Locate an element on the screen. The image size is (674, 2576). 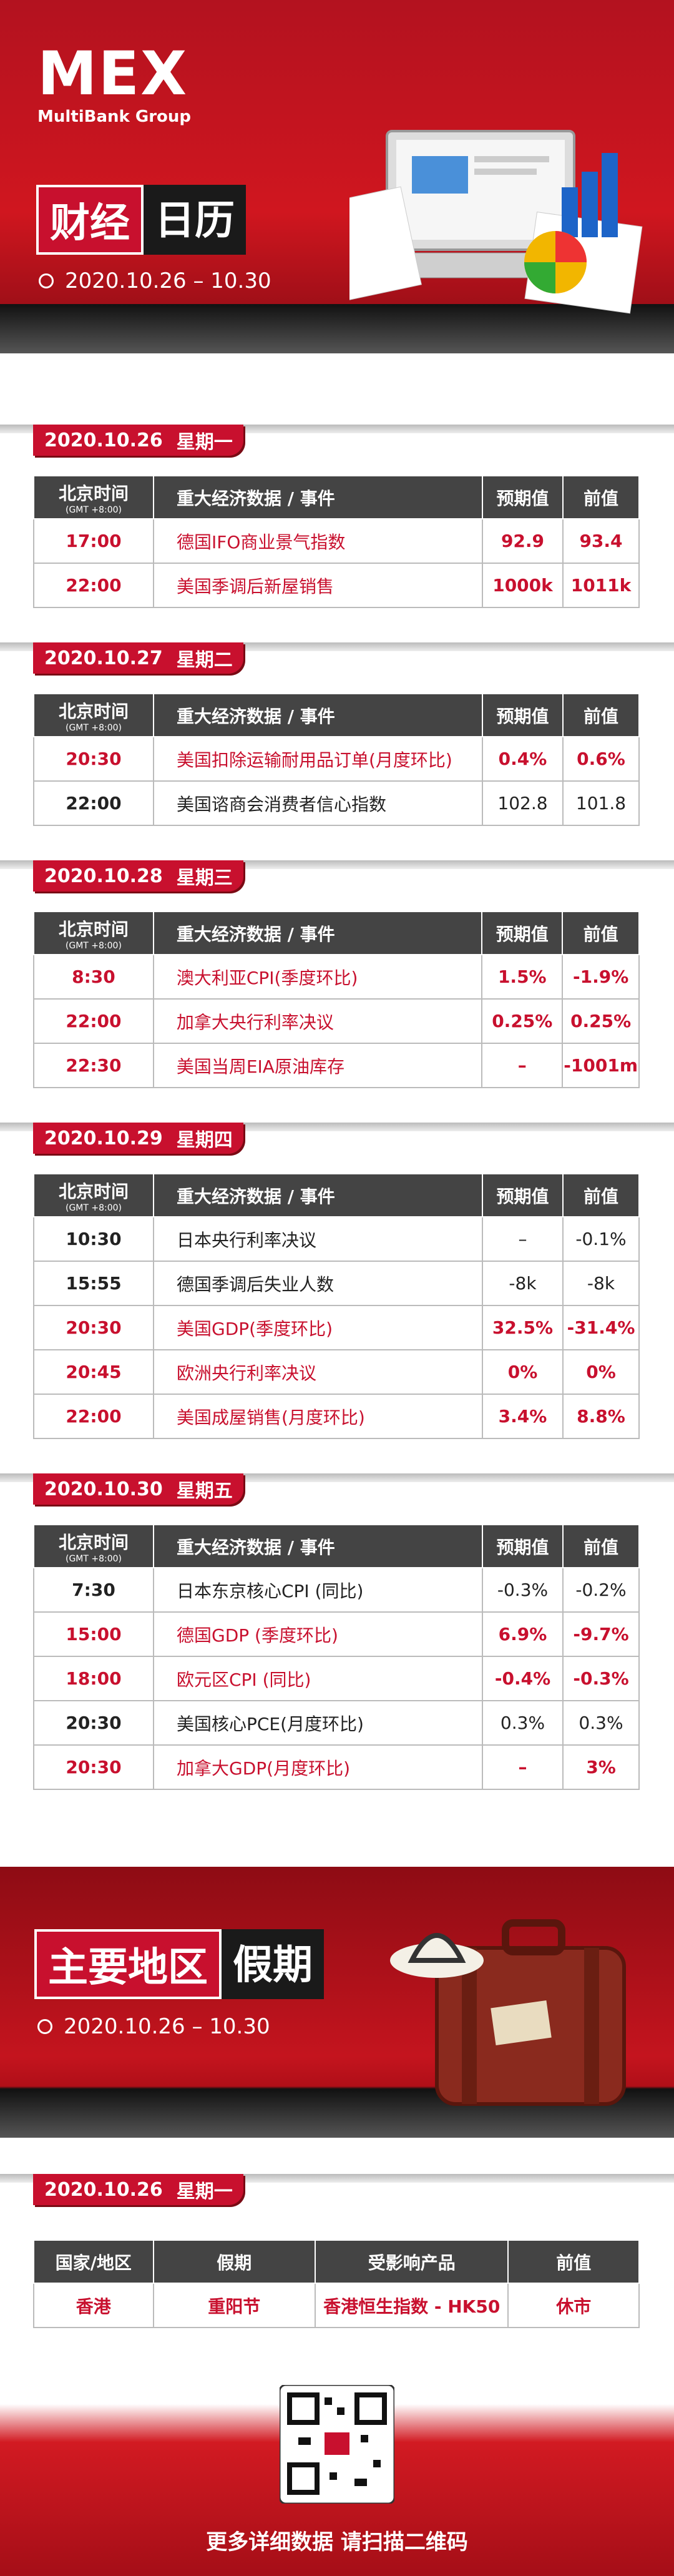
previous-cell: -1.9% is located at coordinates (601, 977).